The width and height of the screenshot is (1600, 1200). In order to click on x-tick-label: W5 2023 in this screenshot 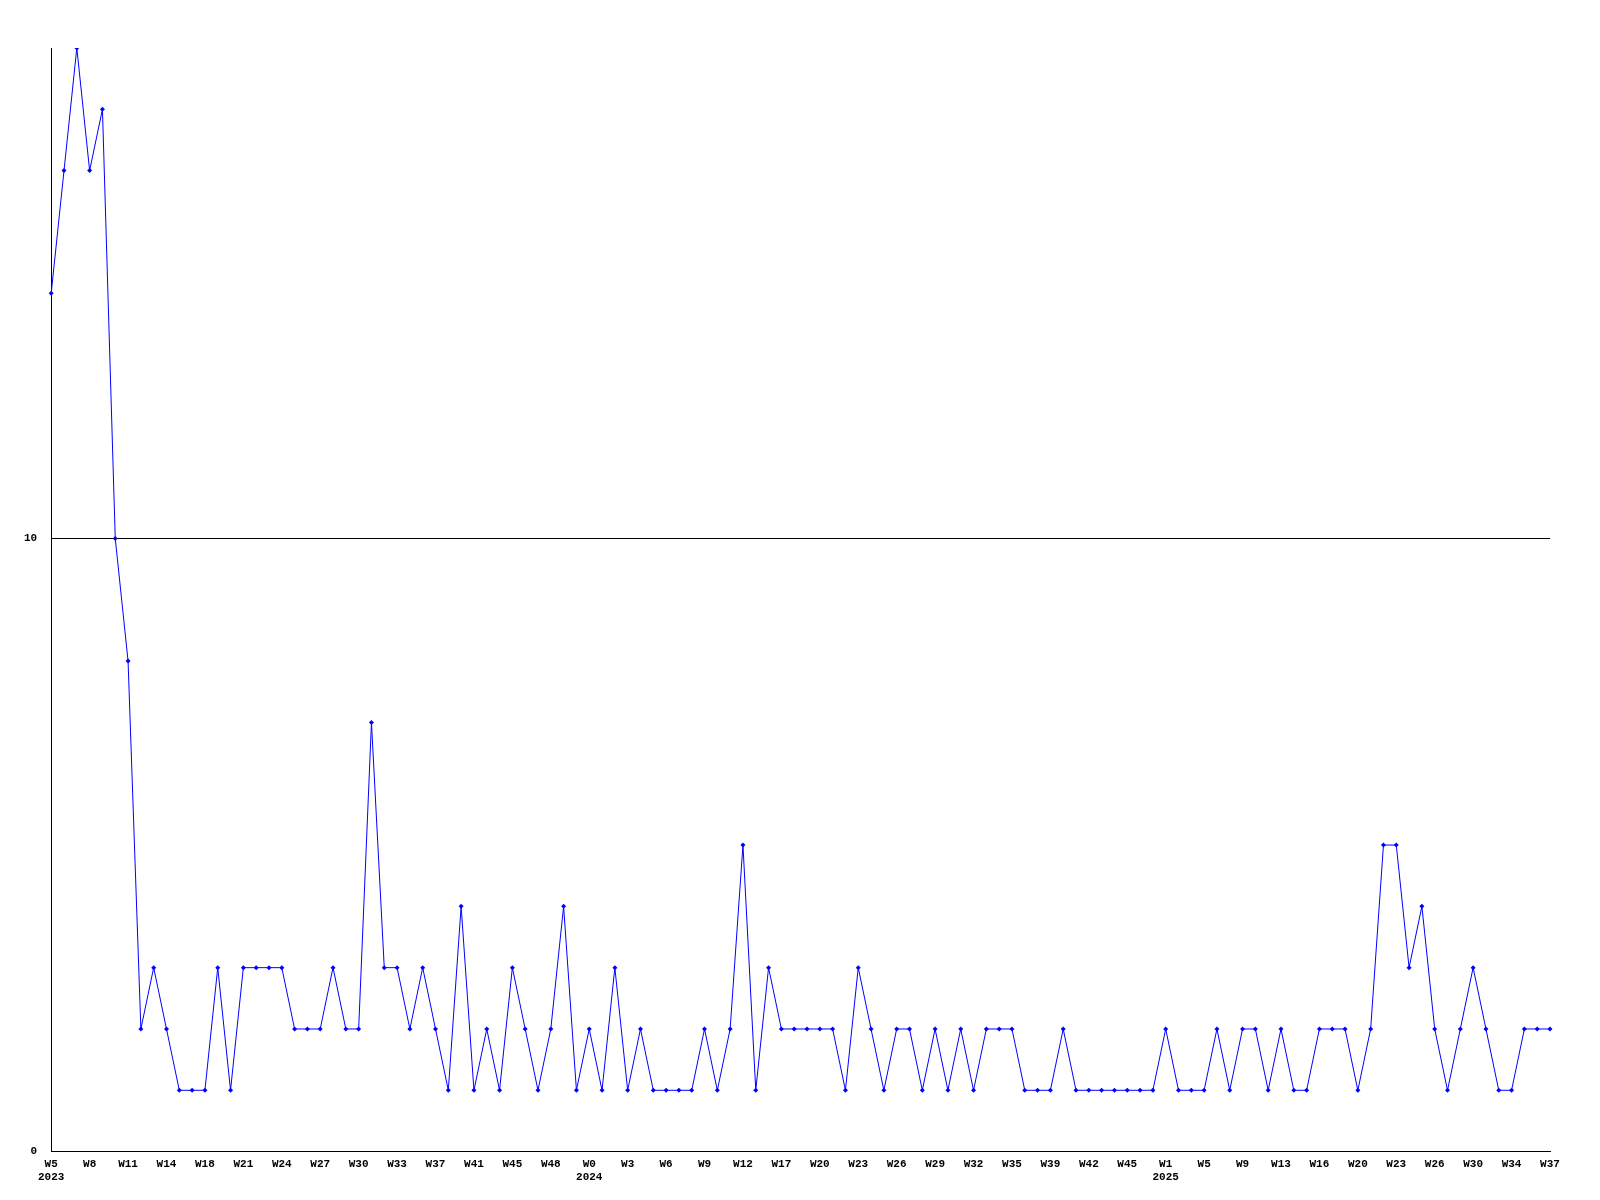, I will do `click(51, 1170)`.